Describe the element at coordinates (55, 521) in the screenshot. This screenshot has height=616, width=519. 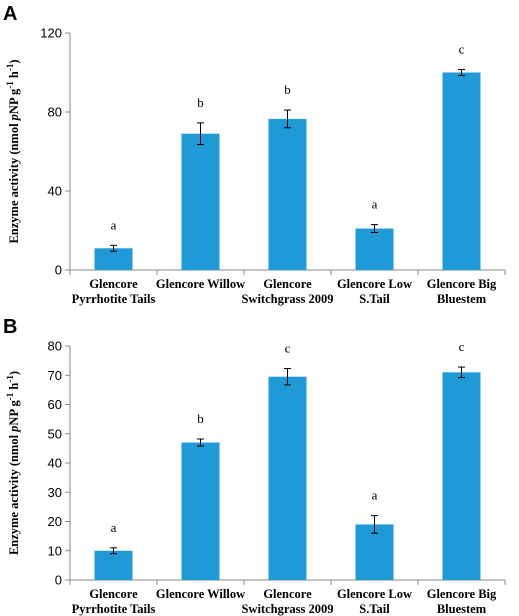
I see `y-tick-label: 20` at that location.